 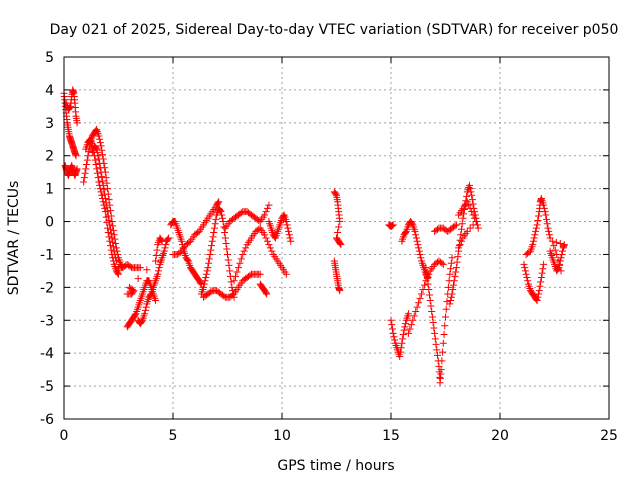 What do you see at coordinates (49, 91) in the screenshot?
I see `y-tick-label: 4` at bounding box center [49, 91].